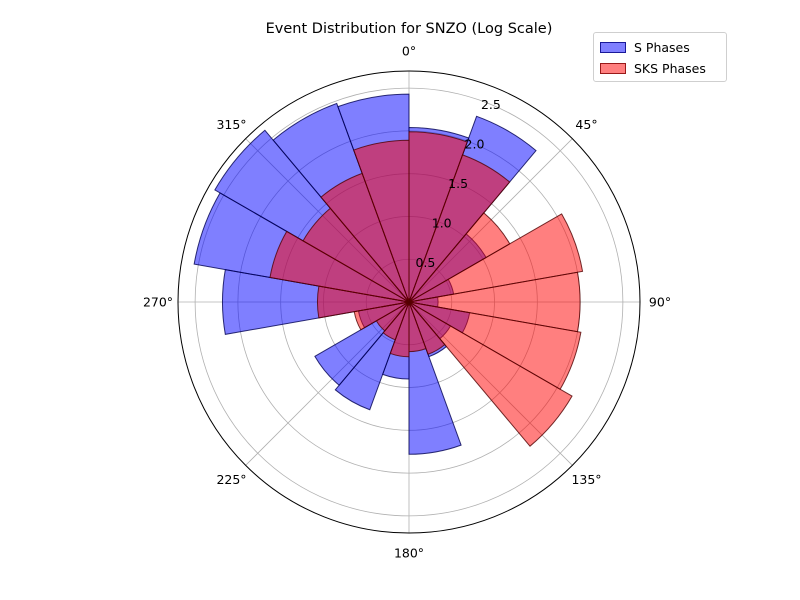 This screenshot has height=600, width=800. I want to click on legend: S Phases SKS Phases, so click(660, 57).